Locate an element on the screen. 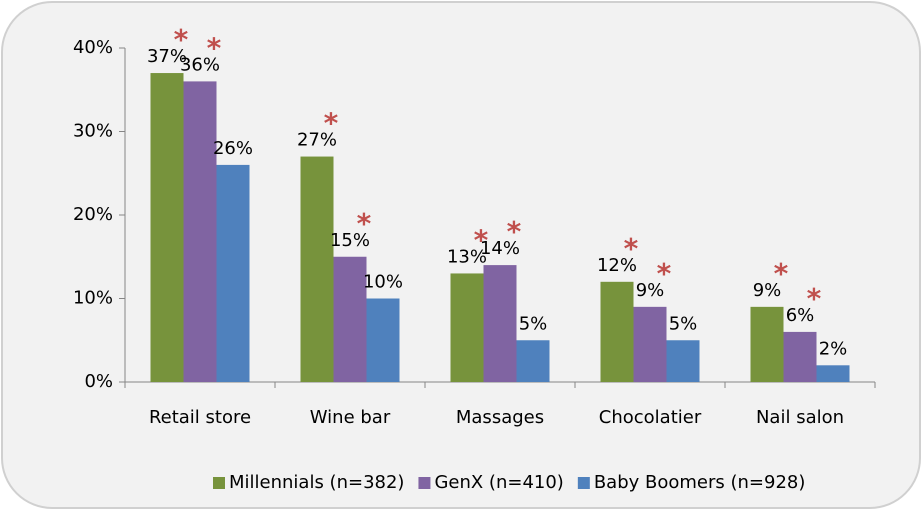  value-label: 6% is located at coordinates (800, 315).